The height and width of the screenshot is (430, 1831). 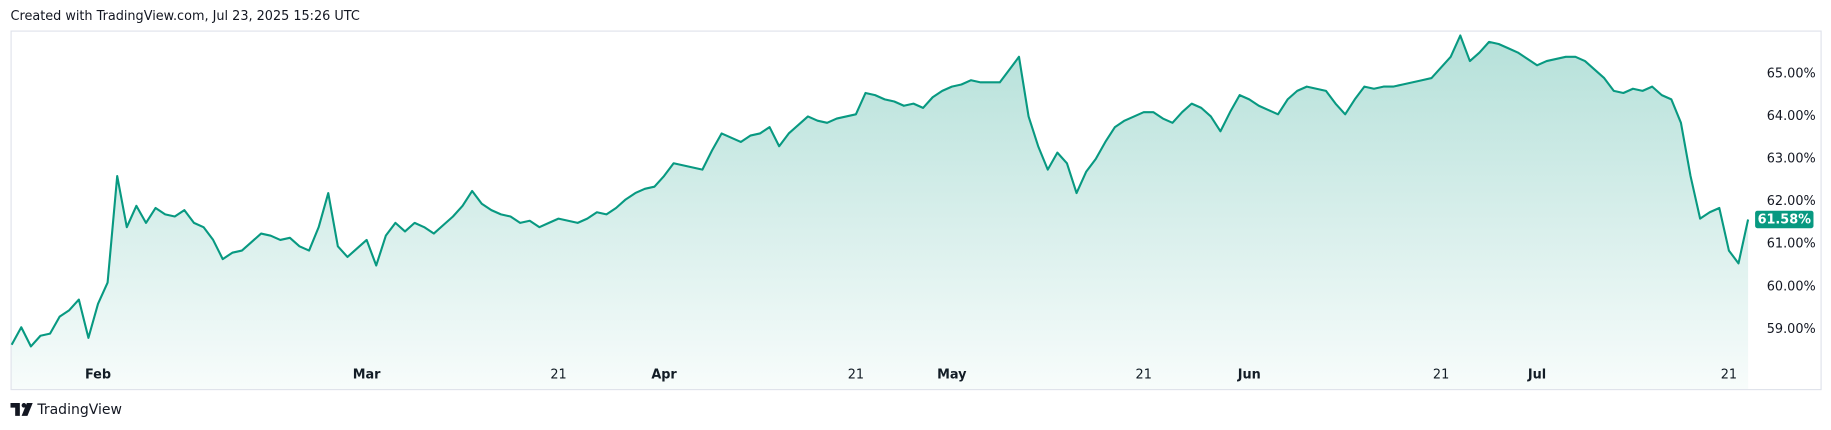 What do you see at coordinates (1791, 244) in the screenshot?
I see `y-tick-label: 61.00%` at bounding box center [1791, 244].